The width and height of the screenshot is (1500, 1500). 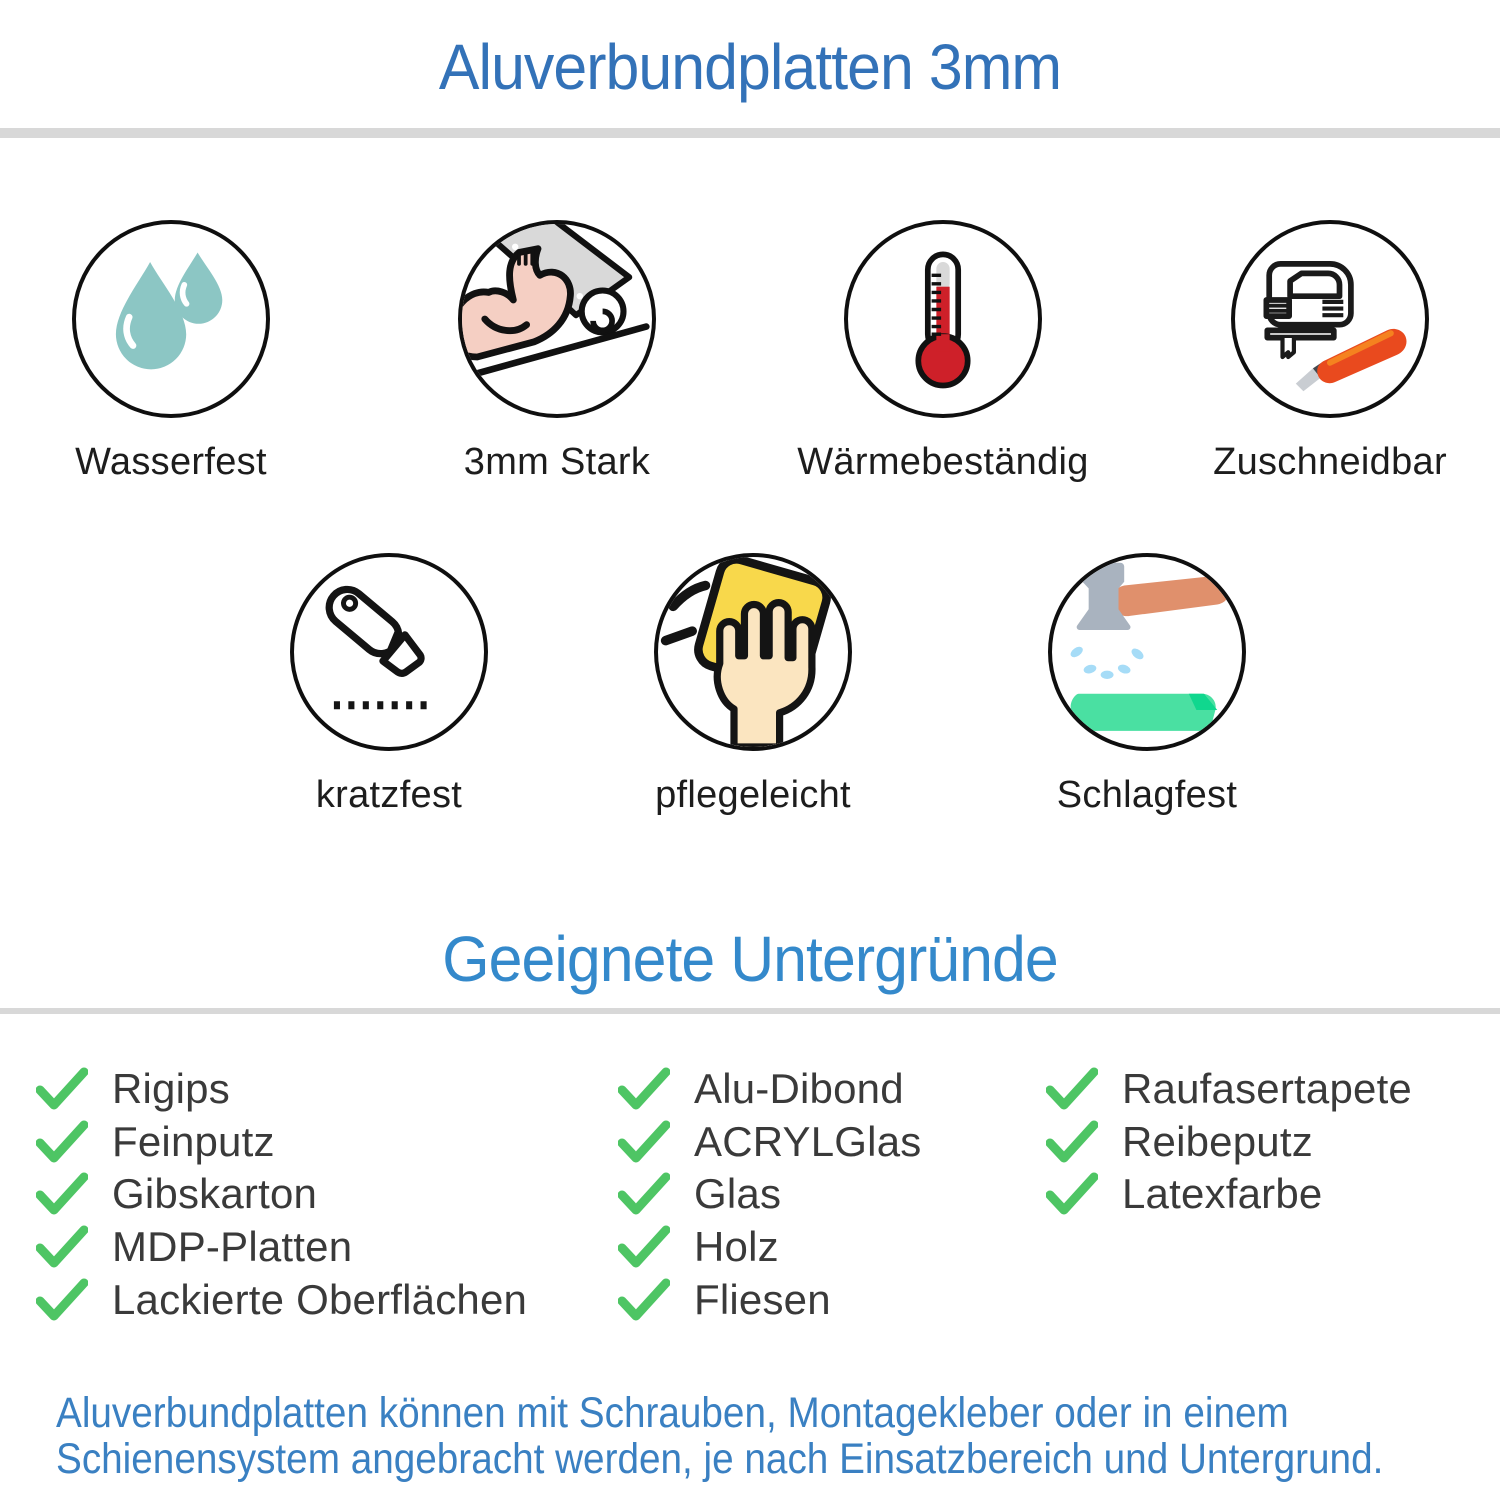 I want to click on jigsaw-icon, so click(x=1330, y=319).